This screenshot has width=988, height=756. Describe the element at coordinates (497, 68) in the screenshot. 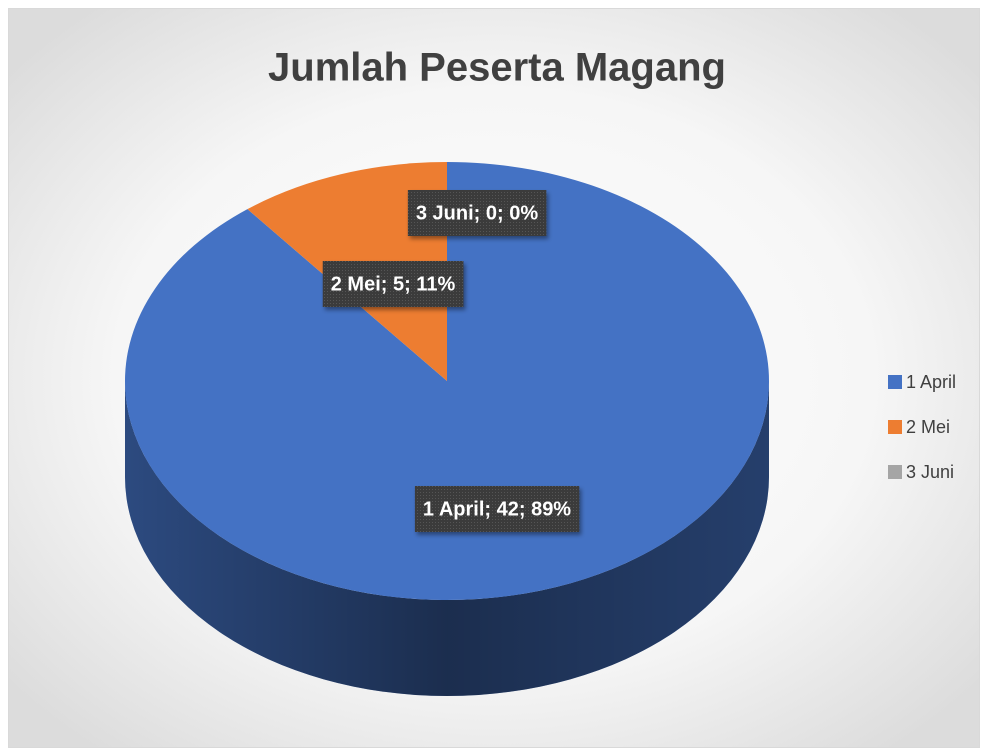

I see `chart-title: Jumlah Peserta Magang` at that location.